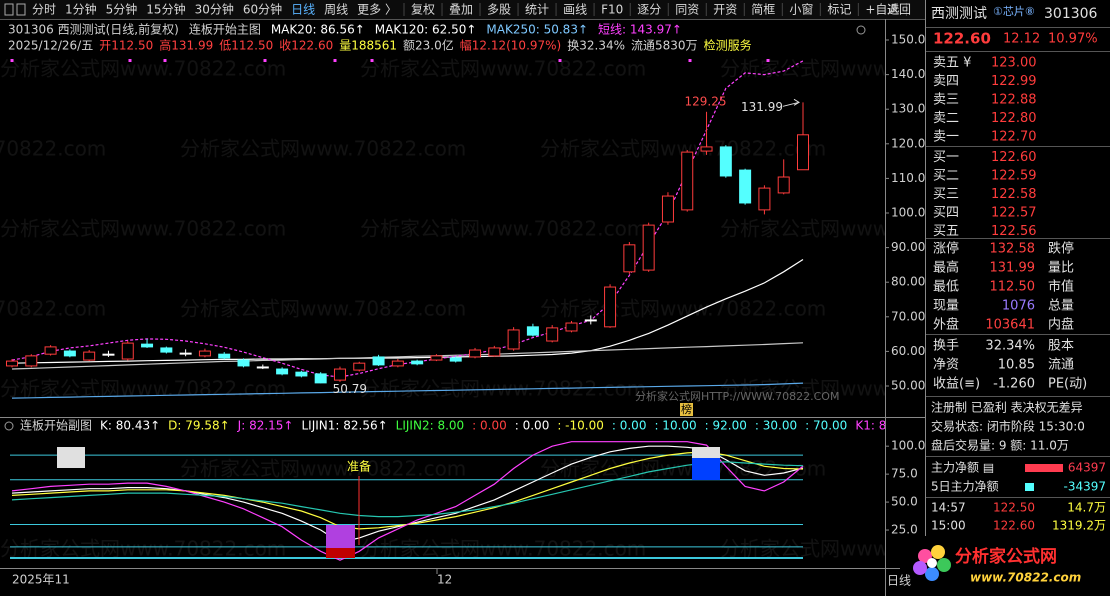  What do you see at coordinates (946, 100) in the screenshot?
I see `book-label: 卖三` at bounding box center [946, 100].